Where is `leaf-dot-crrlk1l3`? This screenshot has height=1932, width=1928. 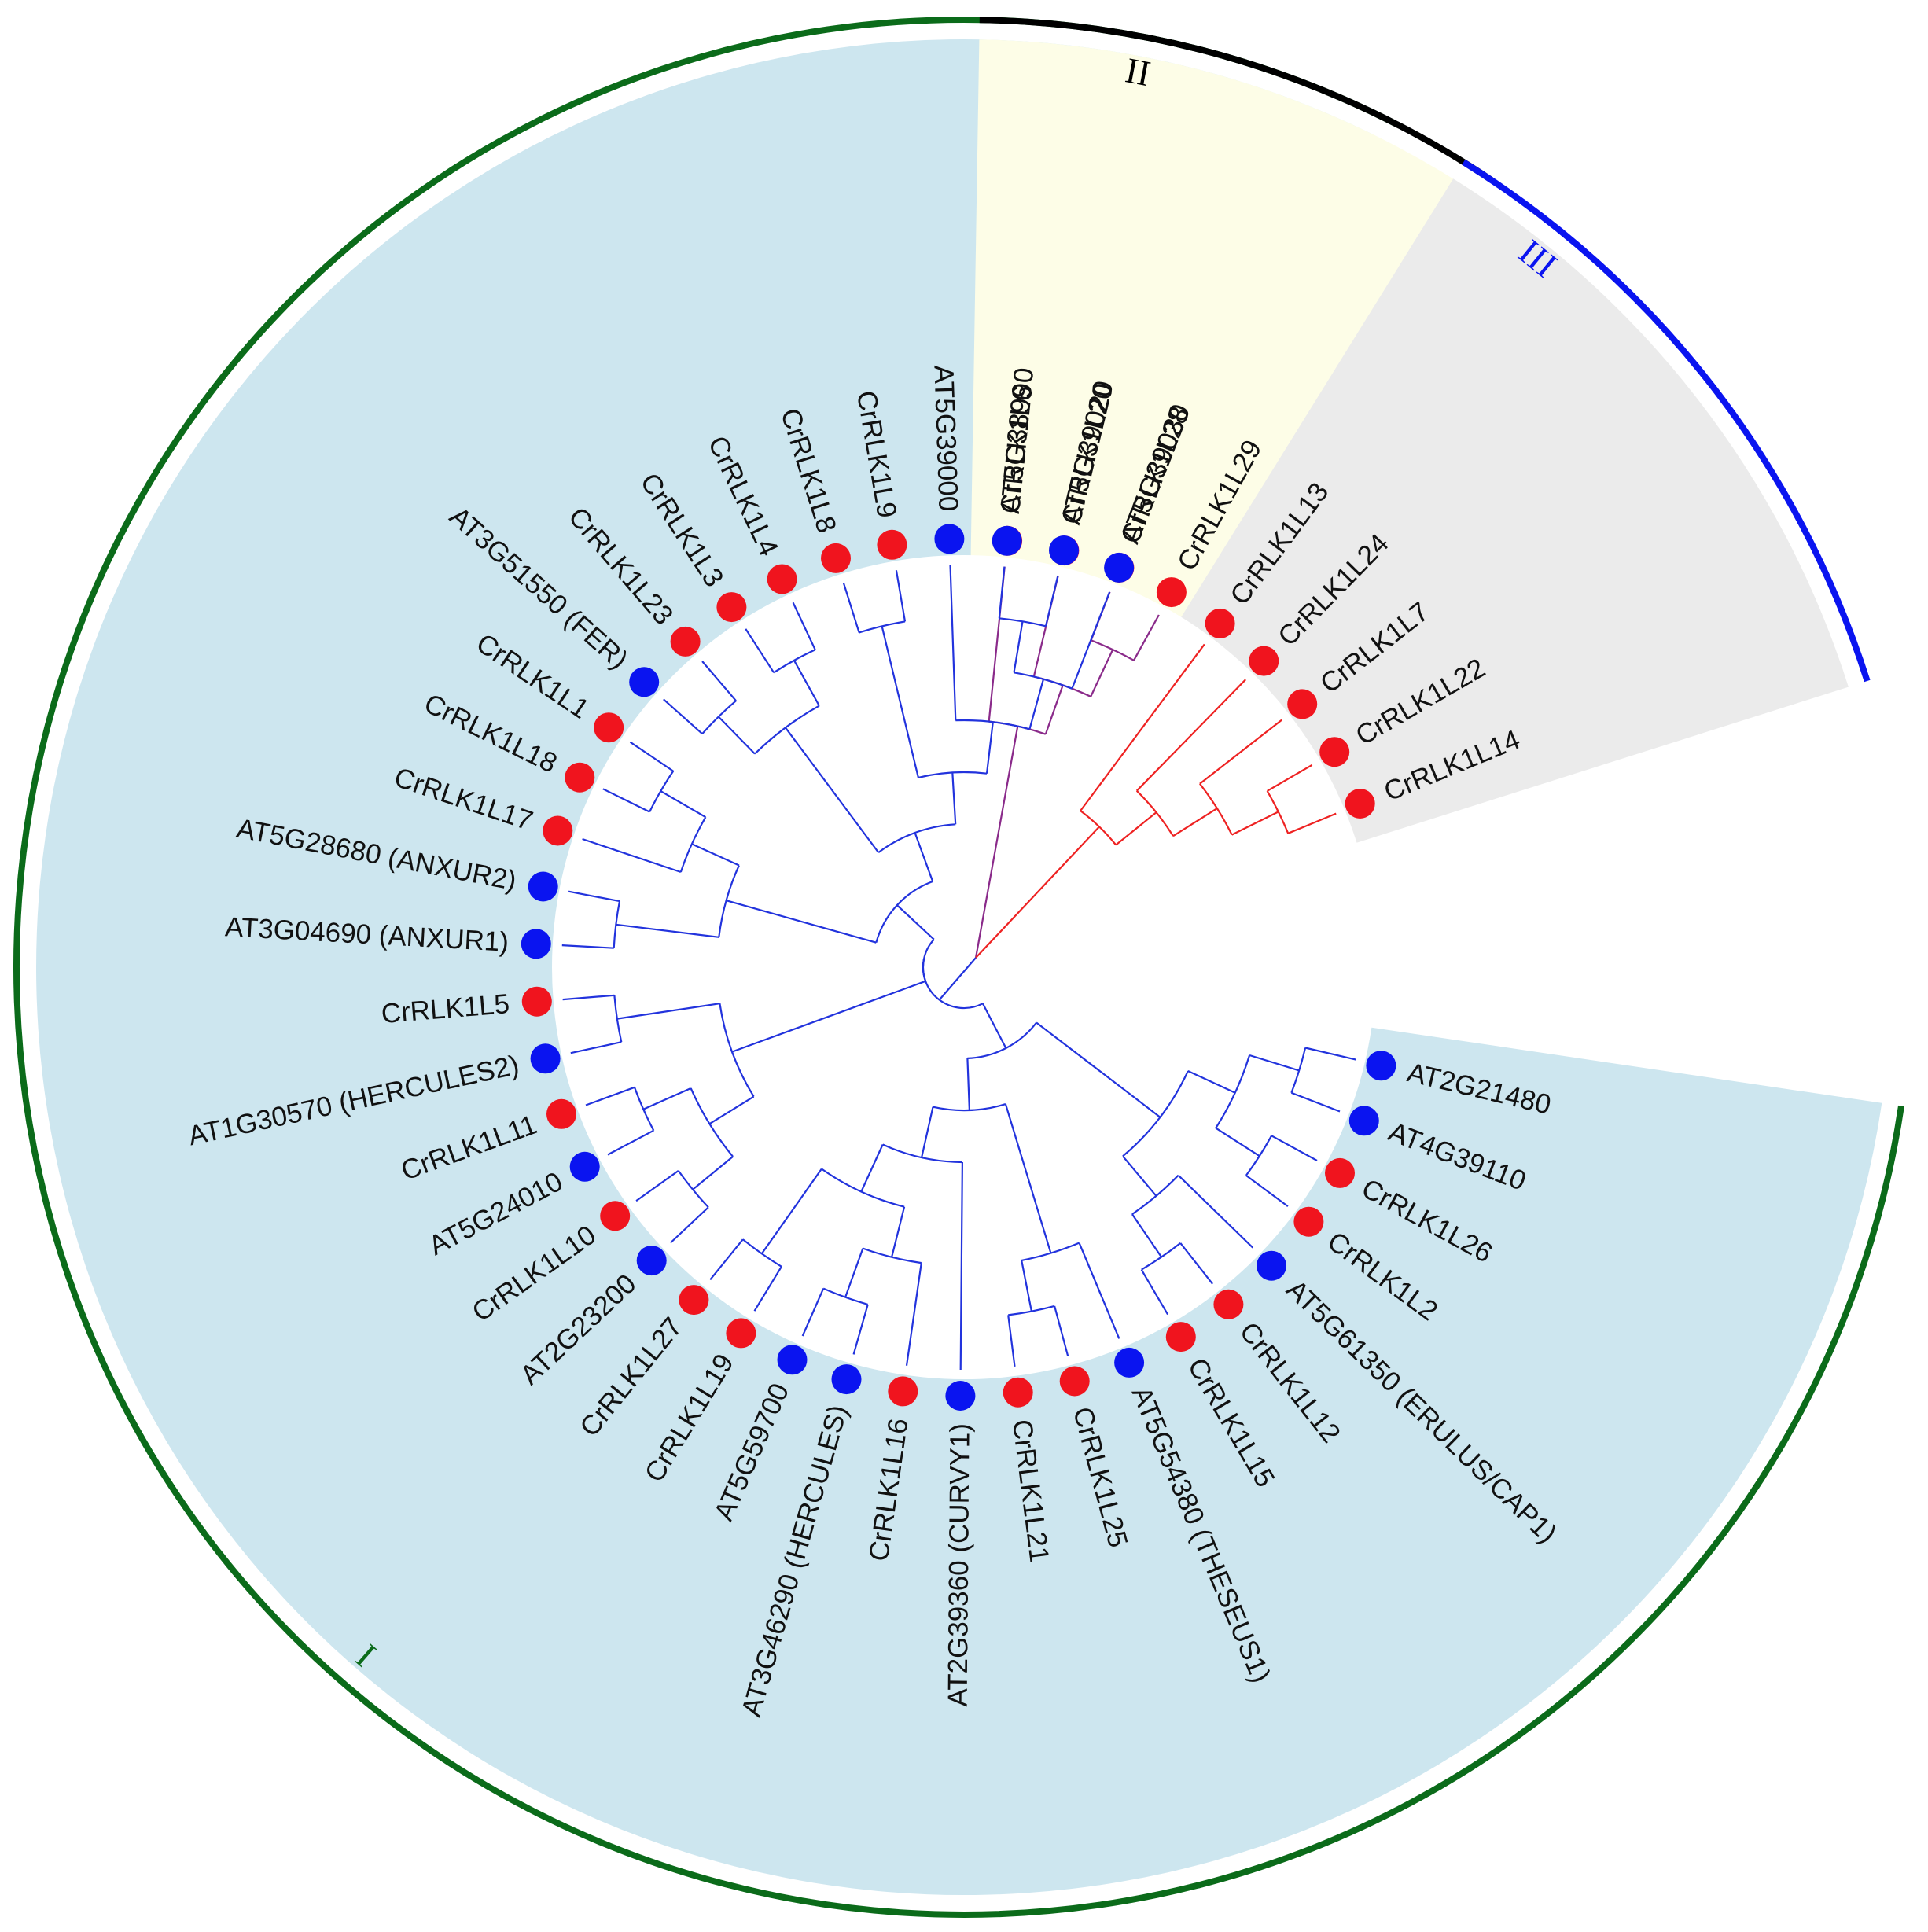
leaf-dot-crrlk1l3 is located at coordinates (731, 607).